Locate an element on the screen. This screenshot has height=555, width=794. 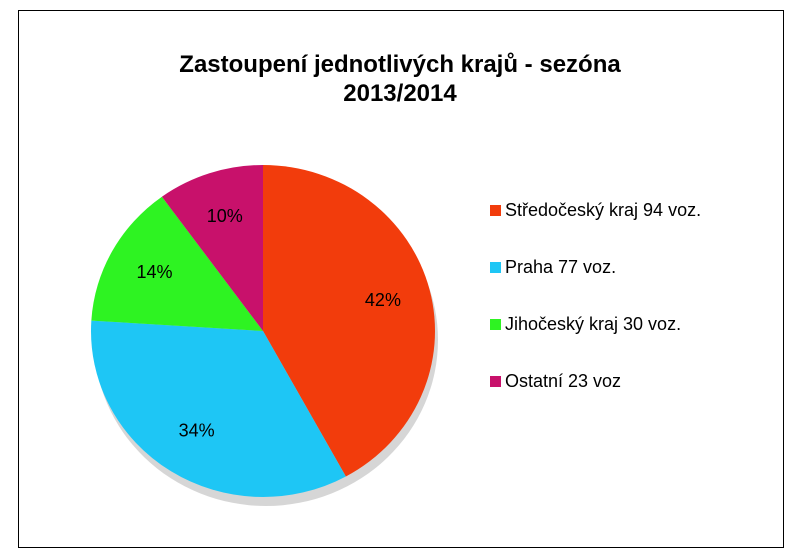
legend-label: Ostatní 23 voz is located at coordinates (563, 381).